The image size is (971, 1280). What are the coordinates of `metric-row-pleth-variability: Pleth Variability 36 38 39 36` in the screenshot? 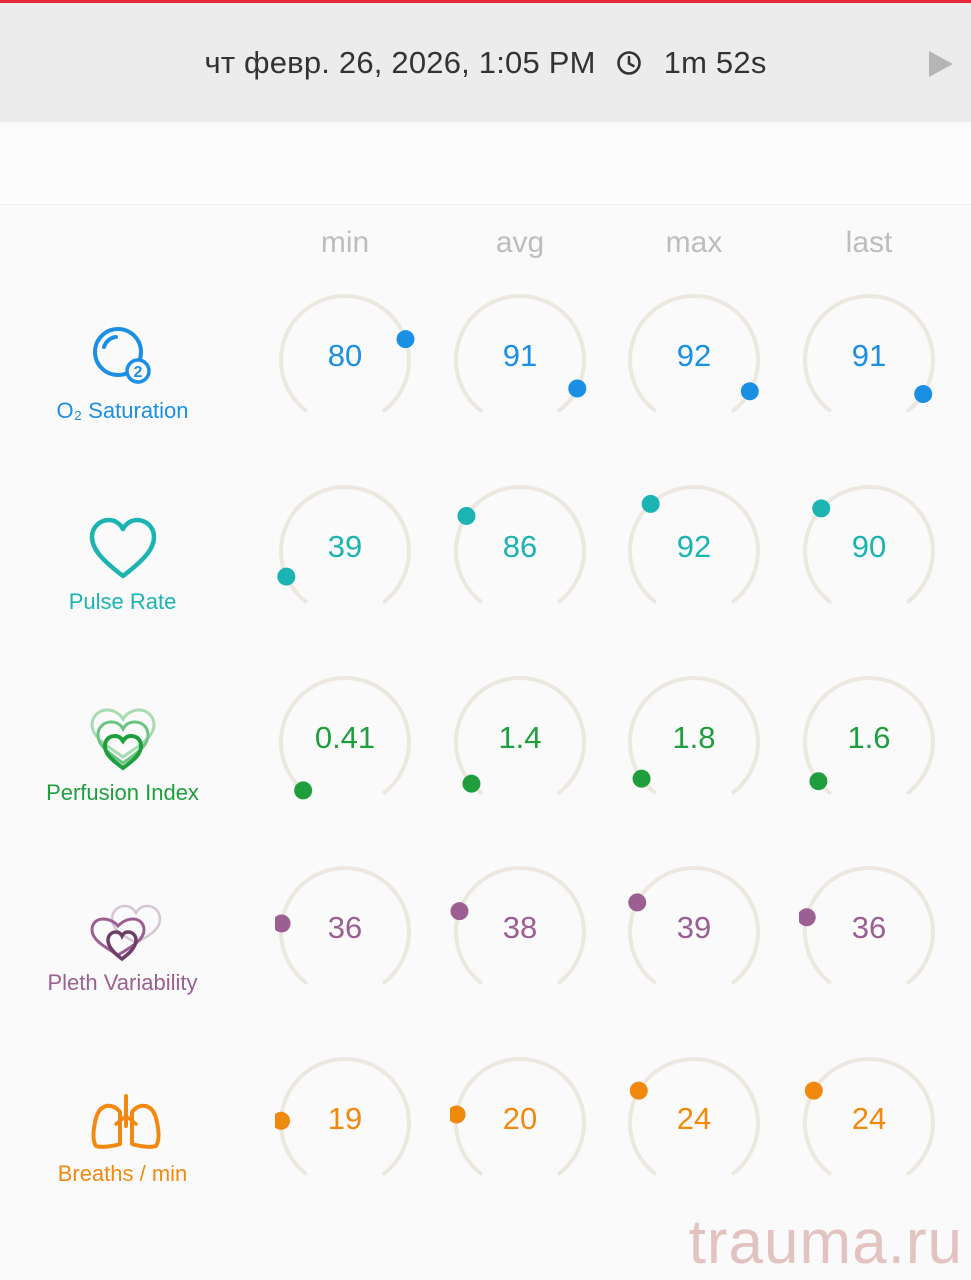 It's located at (485, 957).